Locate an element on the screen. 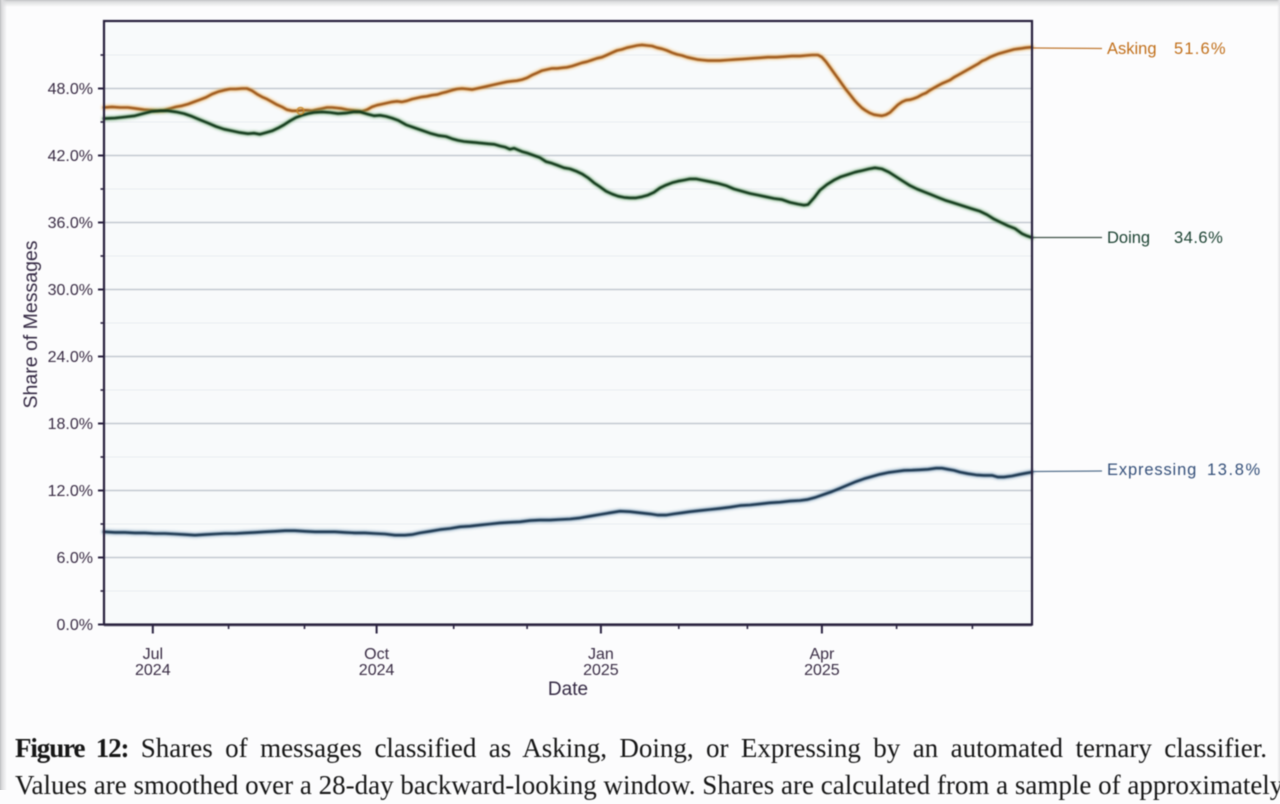  svg-text: 12.0% is located at coordinates (70, 491).